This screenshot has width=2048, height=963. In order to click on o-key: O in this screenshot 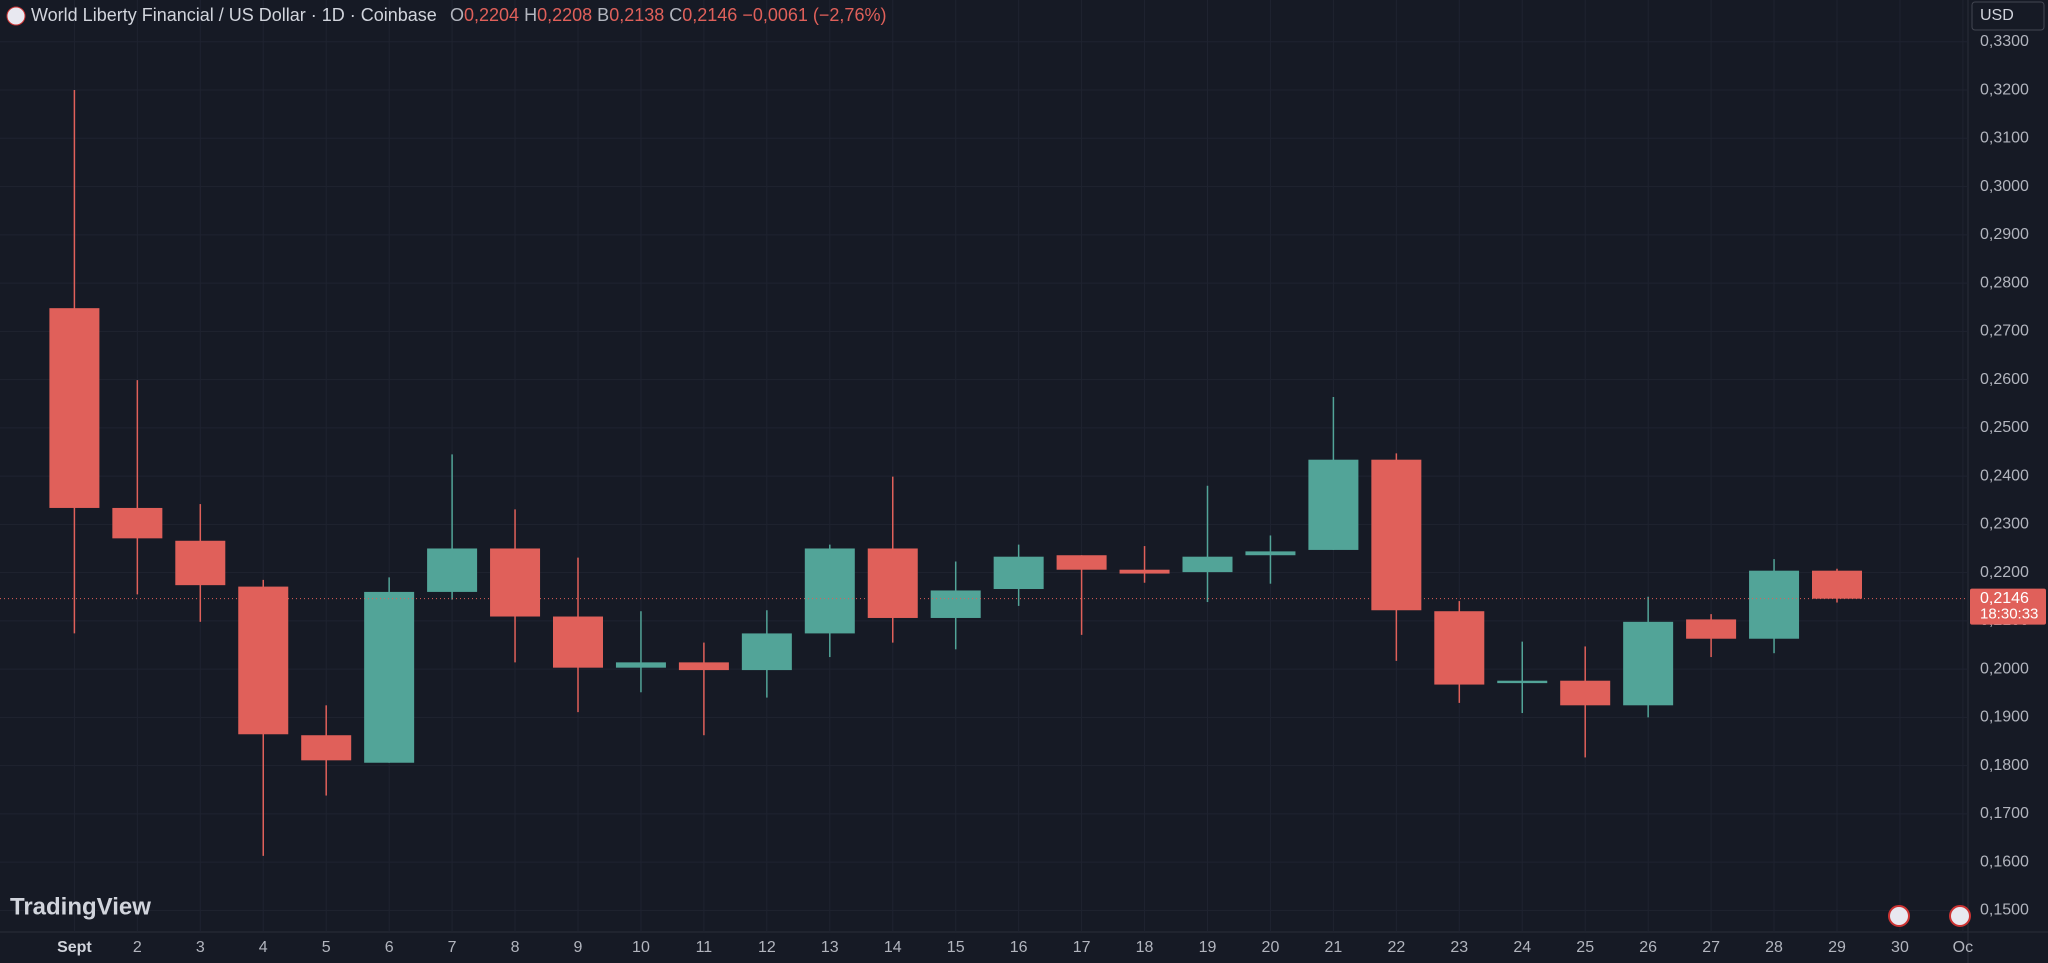, I will do `click(457, 15)`.